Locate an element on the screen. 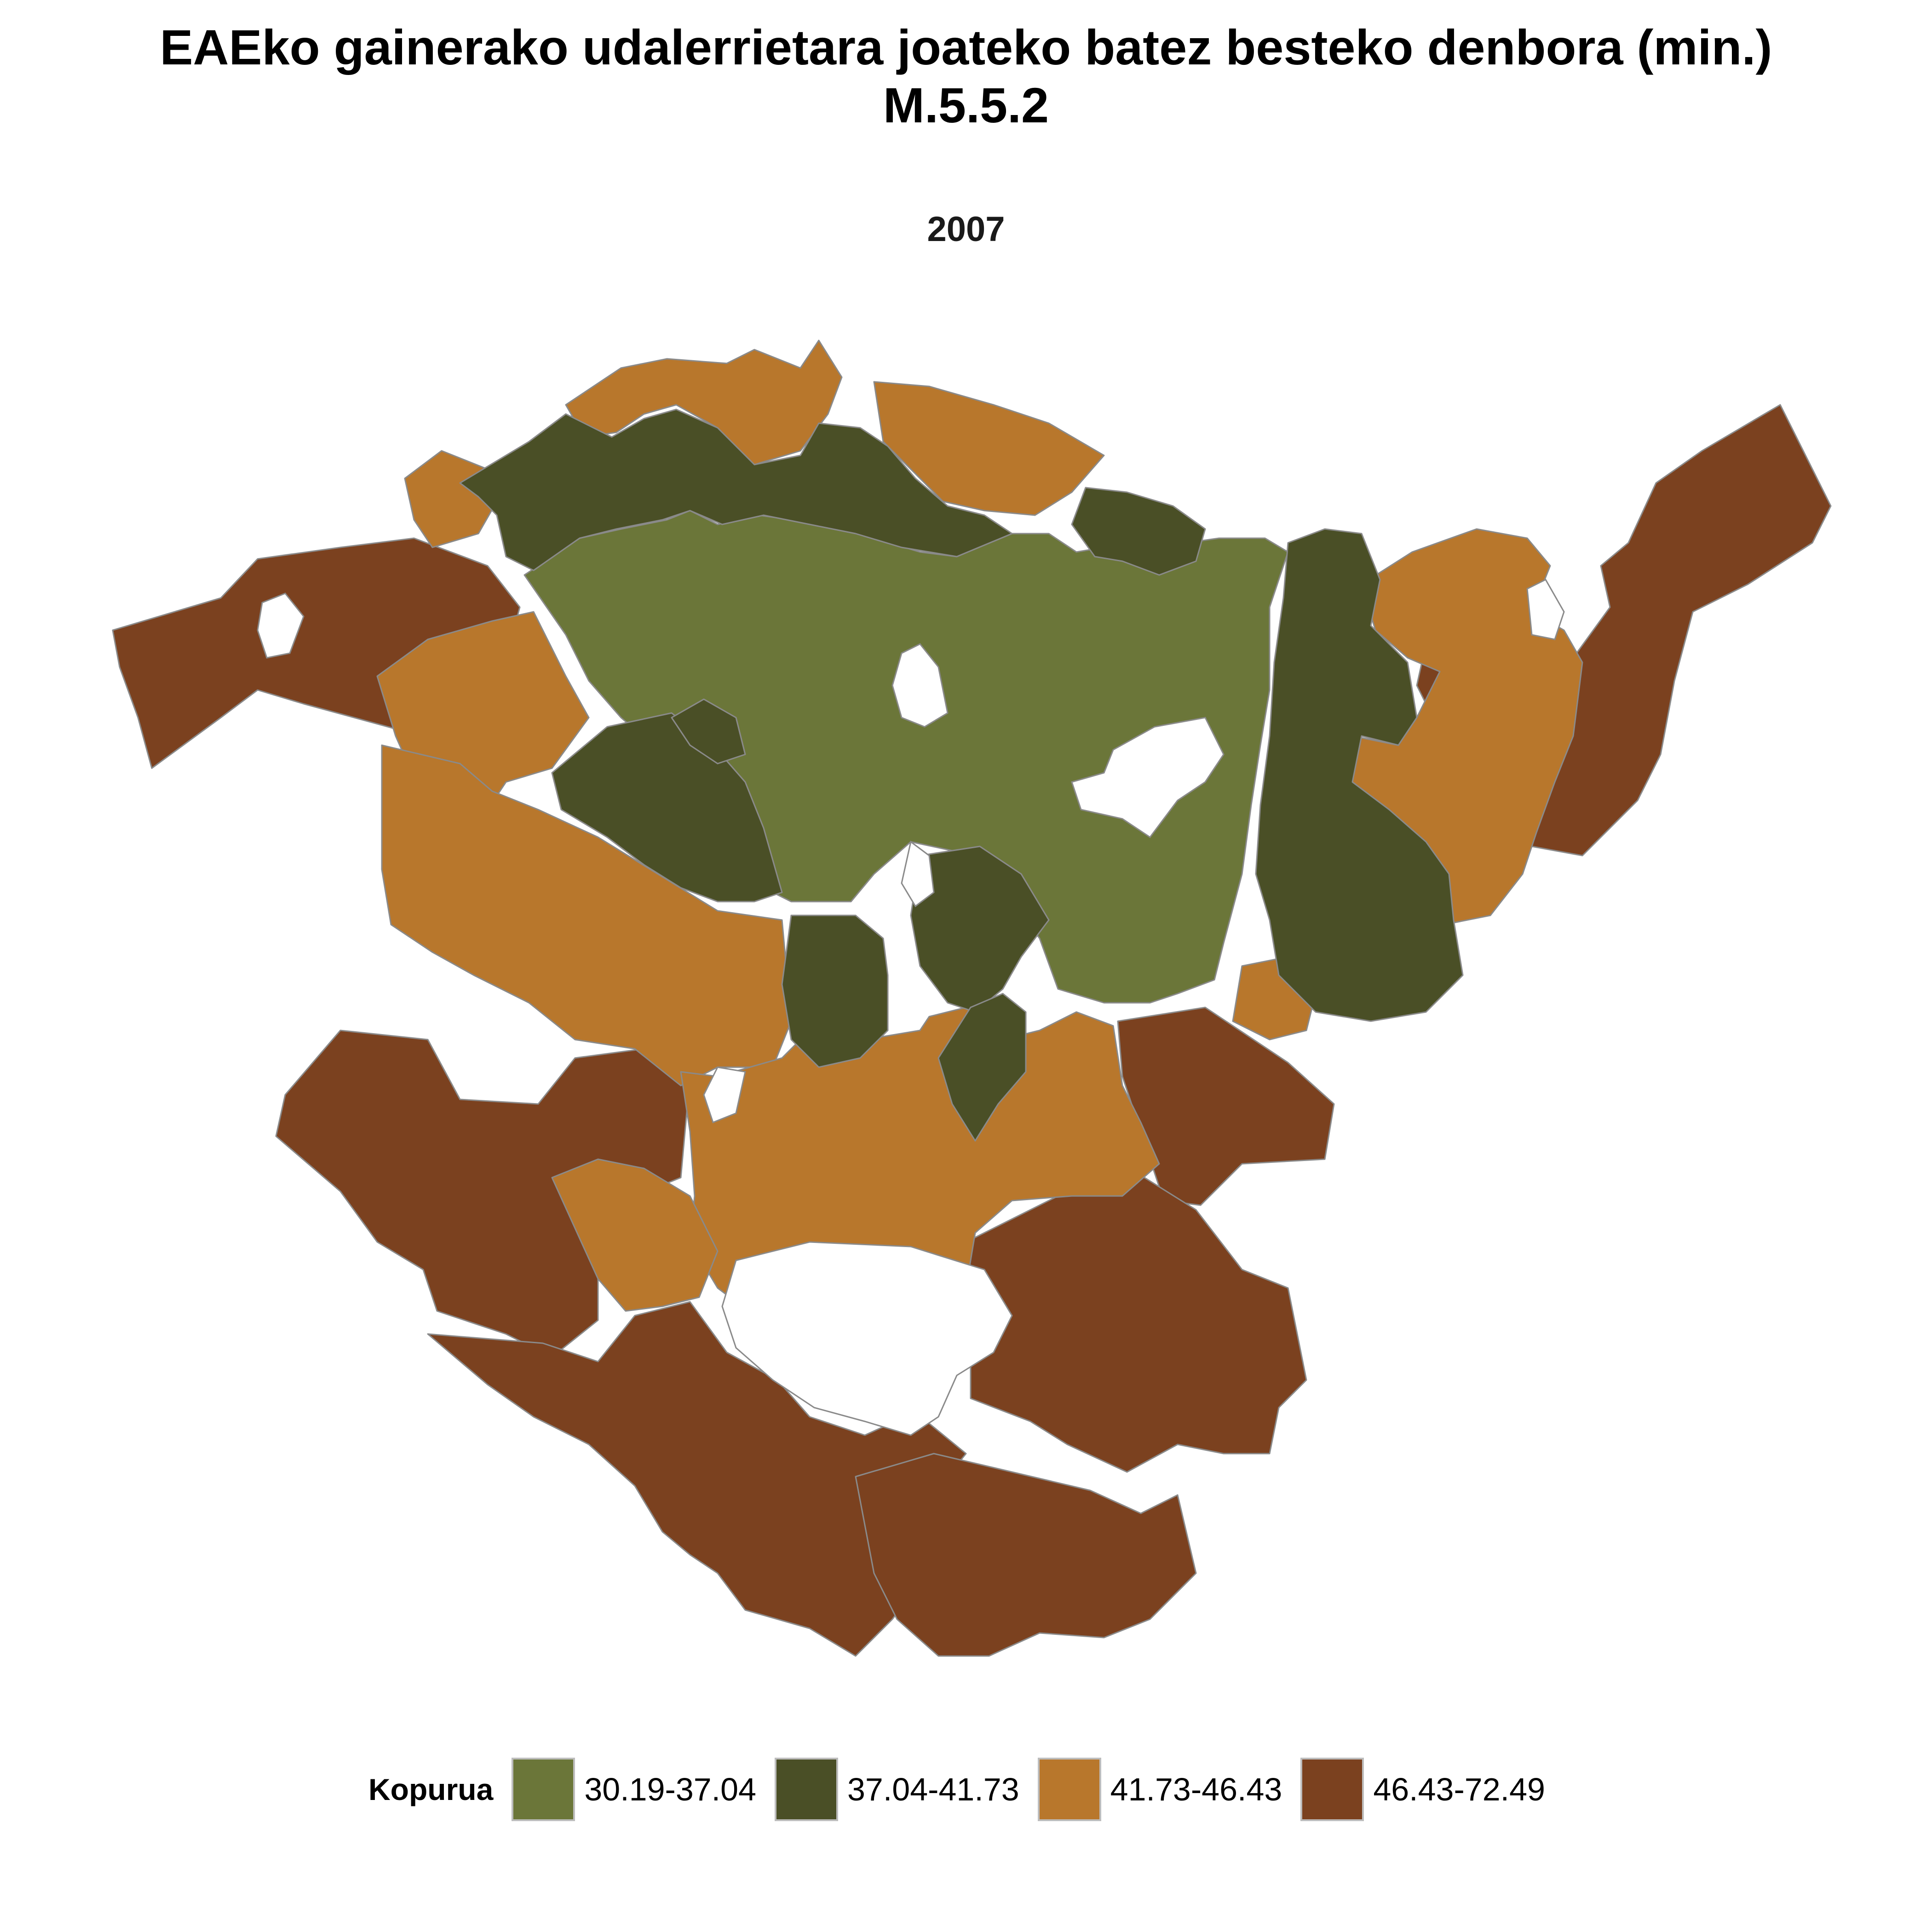  legend-label: 41.73-46.43 is located at coordinates (1196, 1789).